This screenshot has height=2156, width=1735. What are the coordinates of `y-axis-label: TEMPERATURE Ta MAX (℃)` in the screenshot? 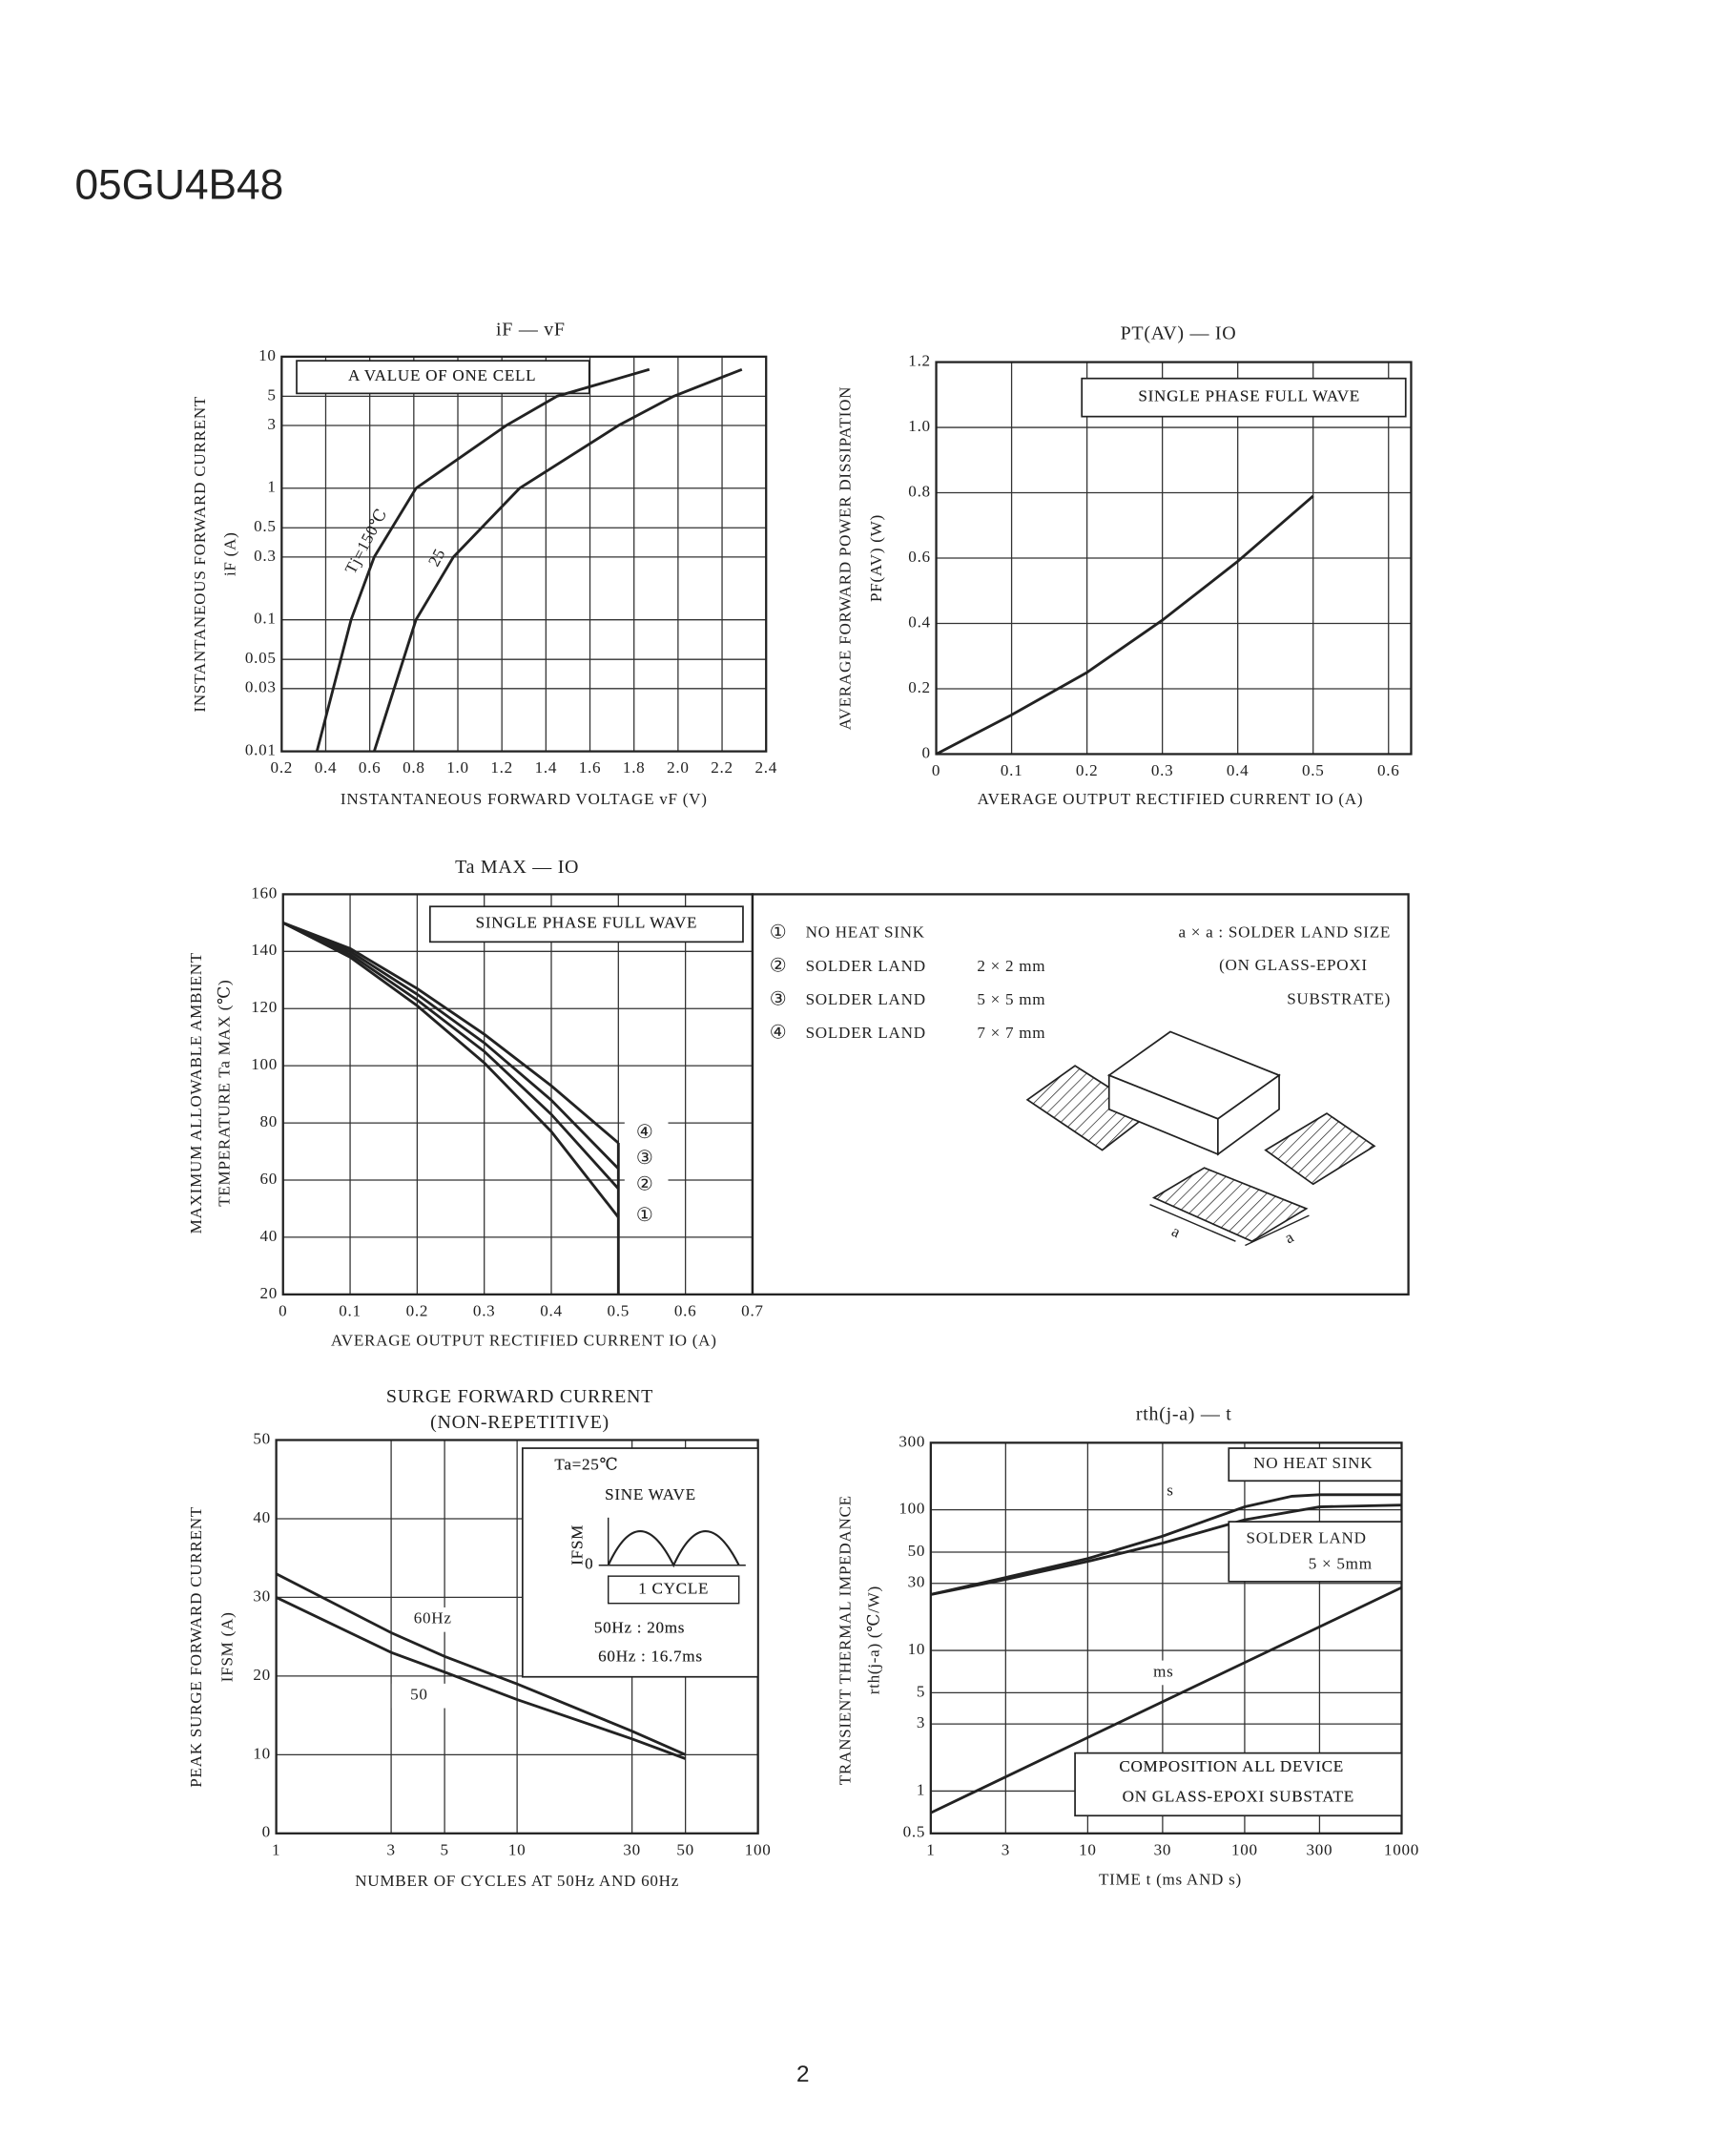 It's located at (225, 1093).